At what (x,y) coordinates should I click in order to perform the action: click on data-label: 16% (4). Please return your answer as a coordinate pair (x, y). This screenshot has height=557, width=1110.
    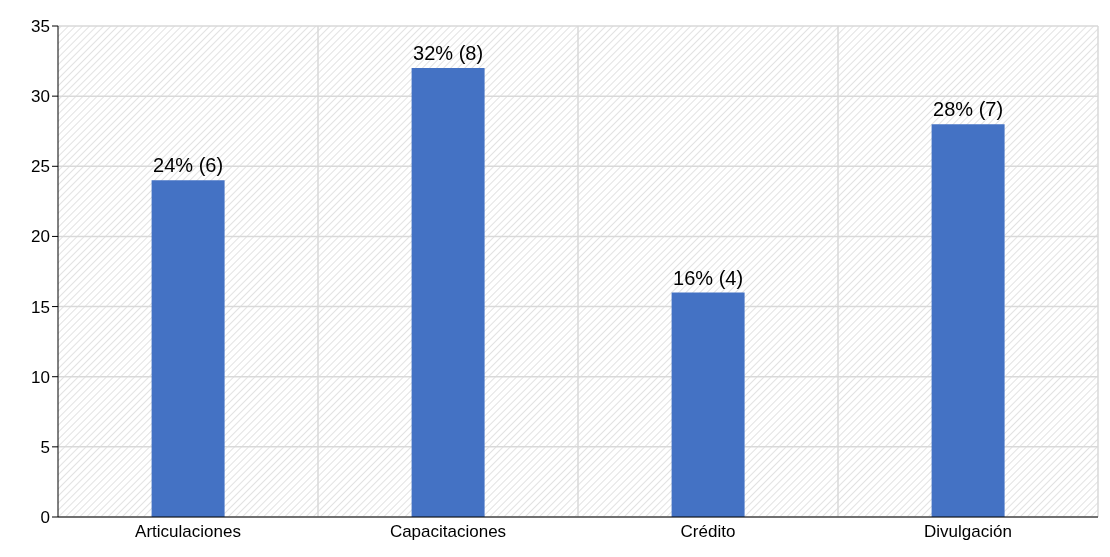
    Looking at the image, I should click on (708, 277).